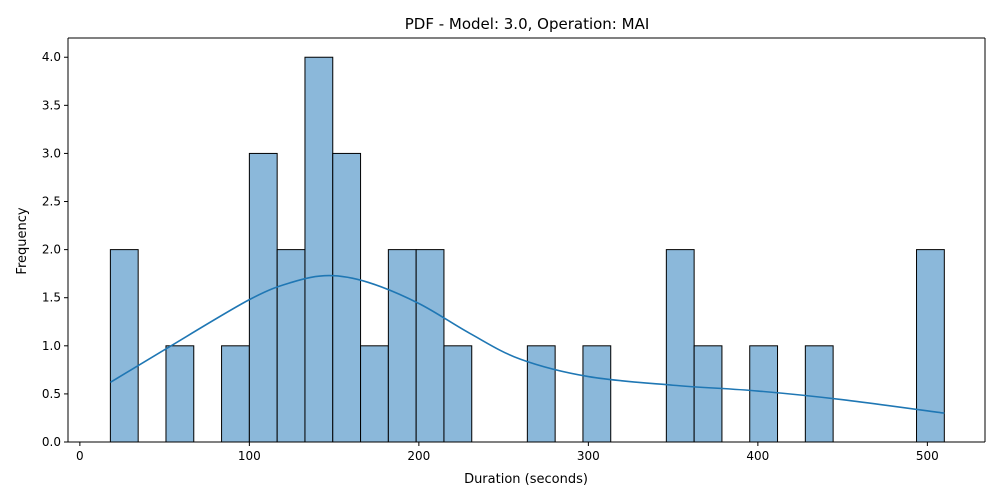 The width and height of the screenshot is (1000, 500). What do you see at coordinates (526, 479) in the screenshot?
I see `x-axis-title: Duration (seconds)` at bounding box center [526, 479].